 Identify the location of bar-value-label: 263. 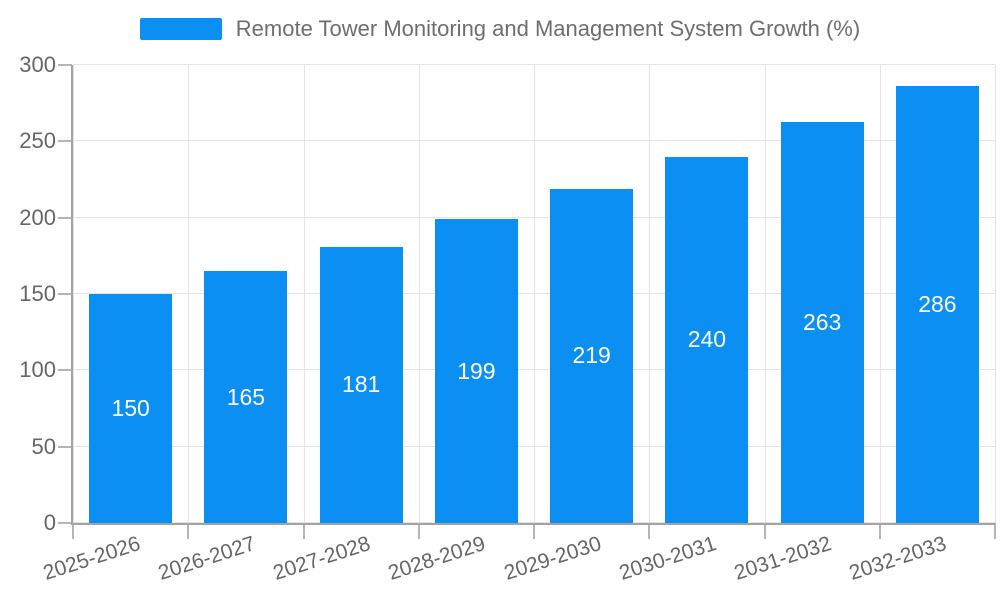
(822, 321).